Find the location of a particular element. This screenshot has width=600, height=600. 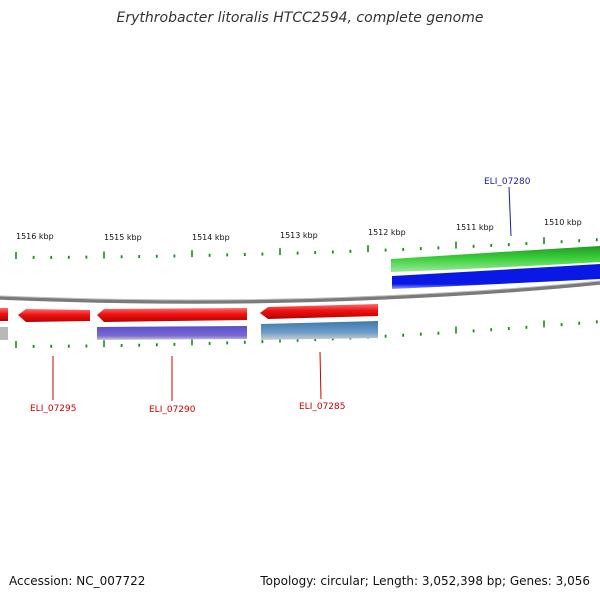

gene-label-ELI_07285: ELI_07285 is located at coordinates (322, 407).